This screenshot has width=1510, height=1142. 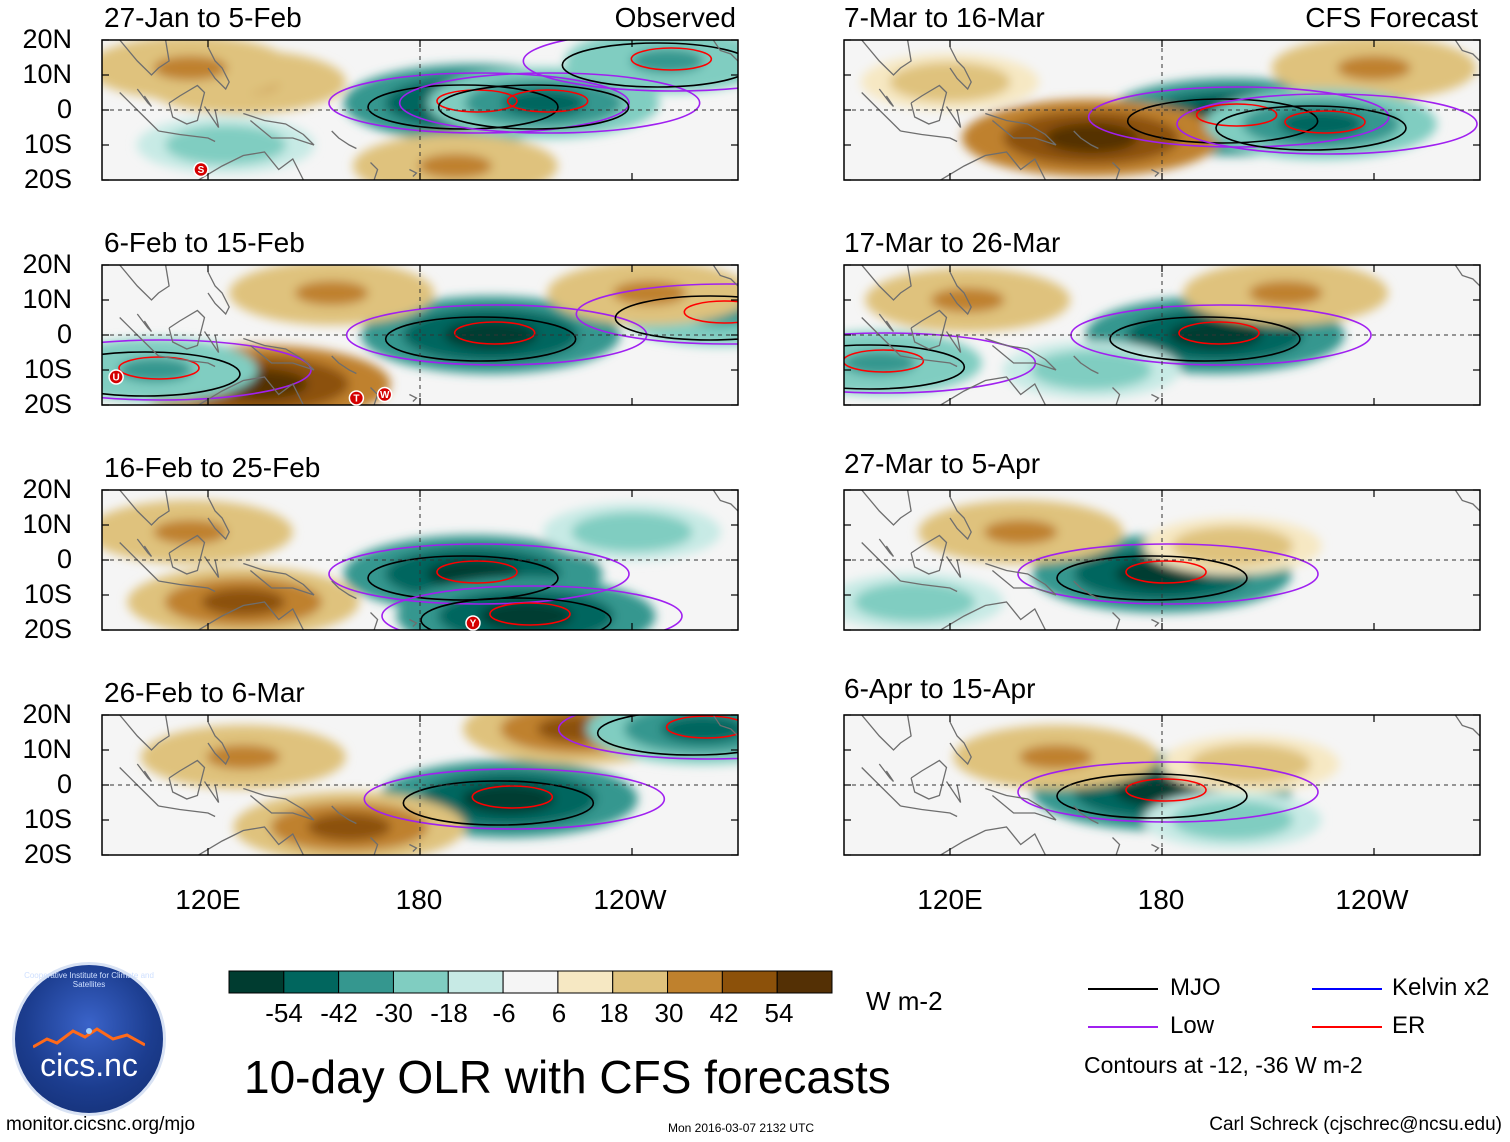 What do you see at coordinates (1409, 1025) in the screenshot?
I see `legend-label-er: ER` at bounding box center [1409, 1025].